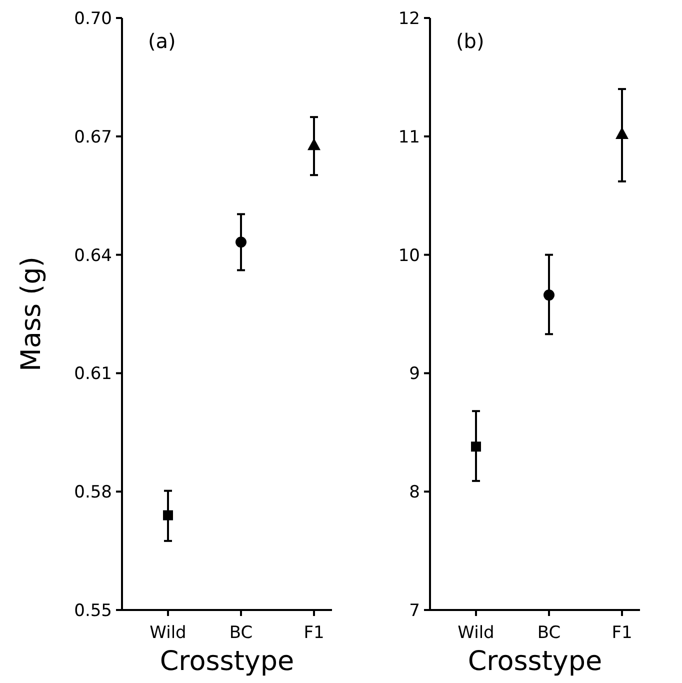 The width and height of the screenshot is (682, 683). What do you see at coordinates (93, 492) in the screenshot?
I see `y-tick-label: 0.58` at bounding box center [93, 492].